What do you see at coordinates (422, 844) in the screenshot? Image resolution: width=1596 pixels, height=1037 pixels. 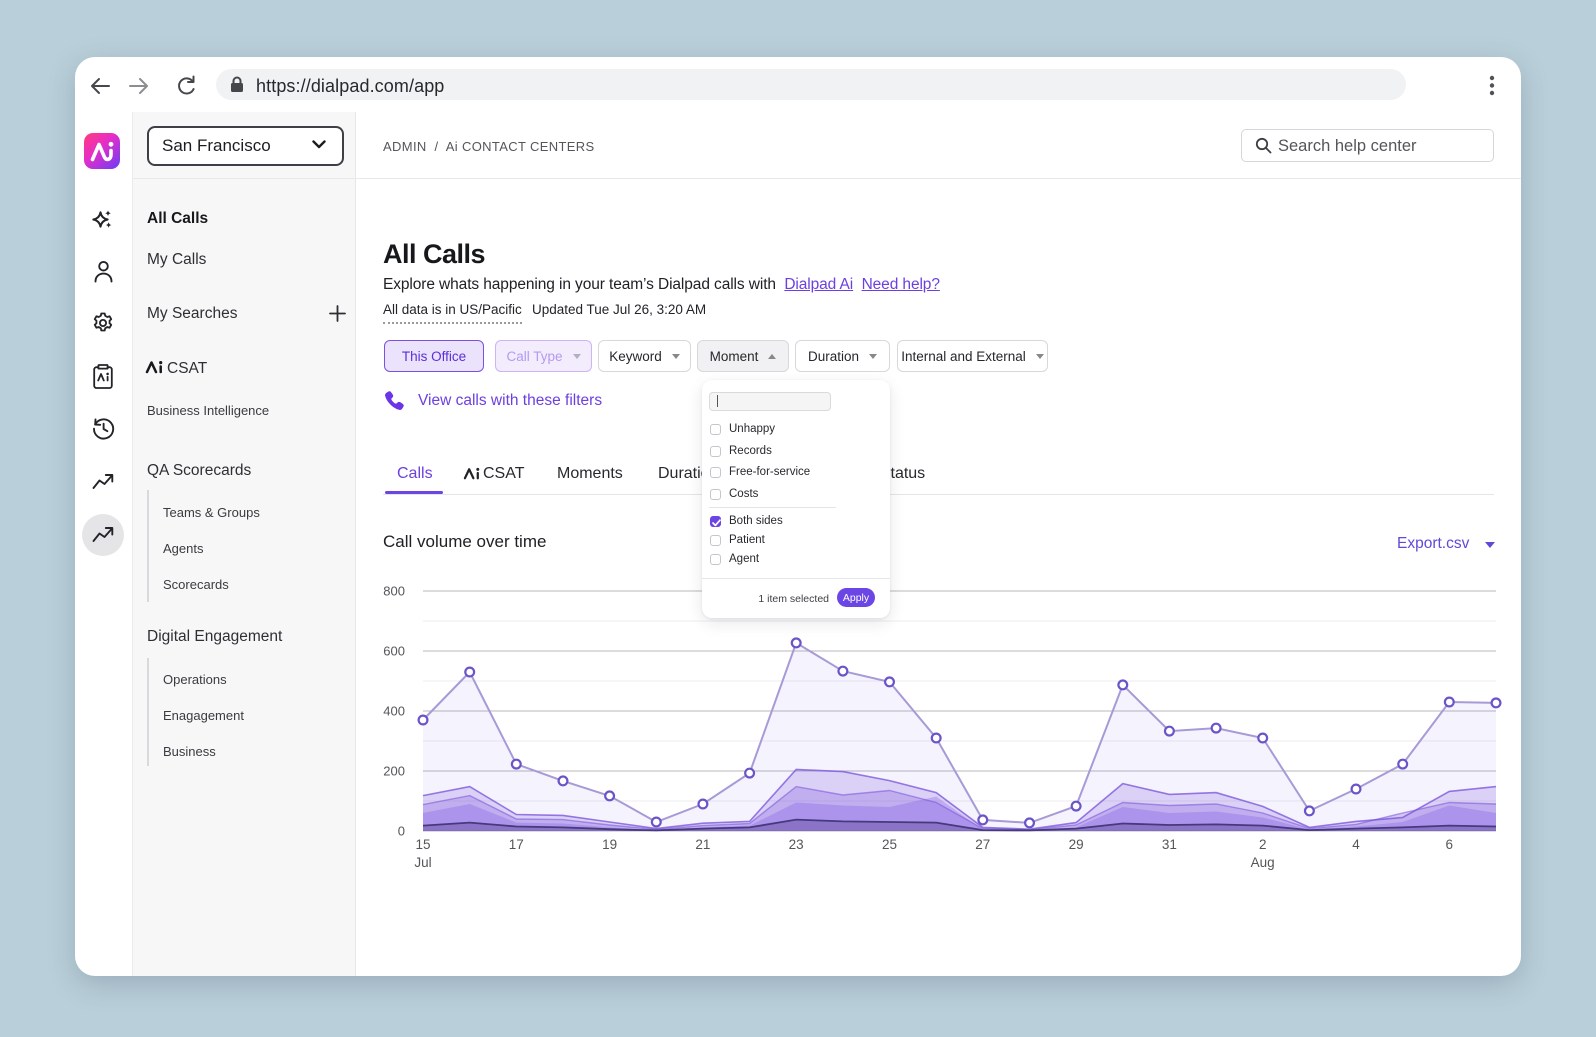 I see `svg-text: 15` at bounding box center [422, 844].